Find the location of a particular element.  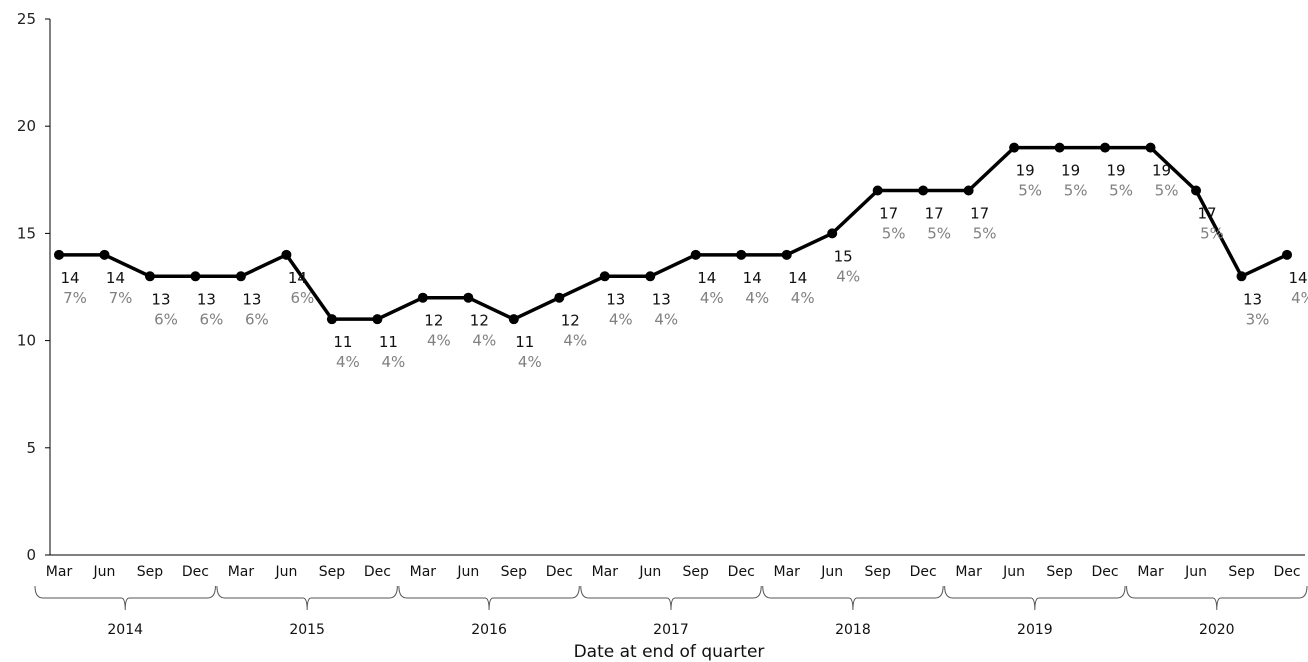

year-label: 2014 is located at coordinates (125, 630).